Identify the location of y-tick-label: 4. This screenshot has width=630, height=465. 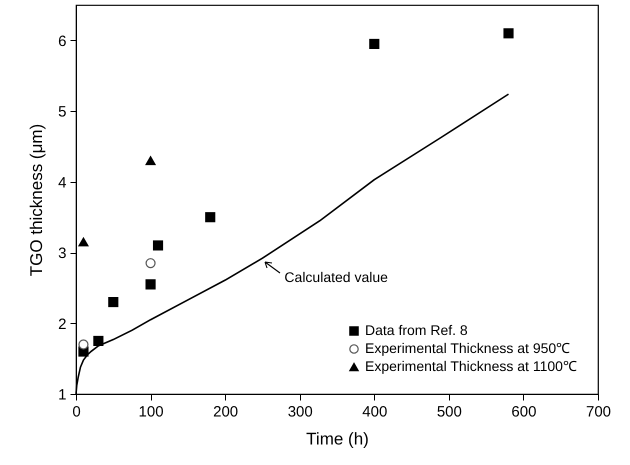
(62, 183).